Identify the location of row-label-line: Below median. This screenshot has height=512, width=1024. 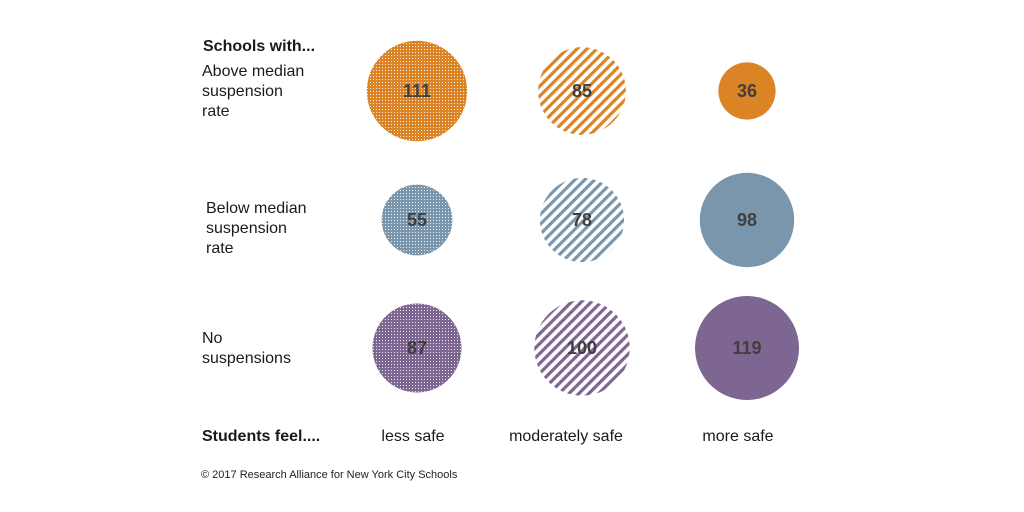
(256, 208).